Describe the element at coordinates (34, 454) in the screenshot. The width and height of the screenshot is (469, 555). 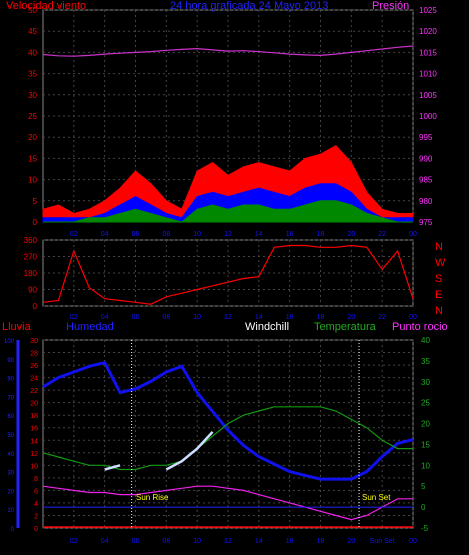
I see `temp-left-tick: 12` at that location.